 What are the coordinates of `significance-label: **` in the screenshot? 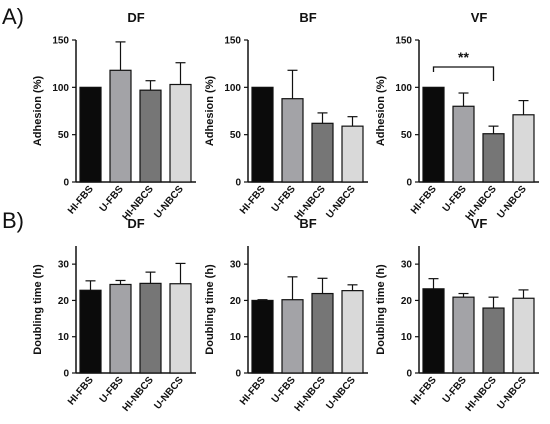 It's located at (463, 57).